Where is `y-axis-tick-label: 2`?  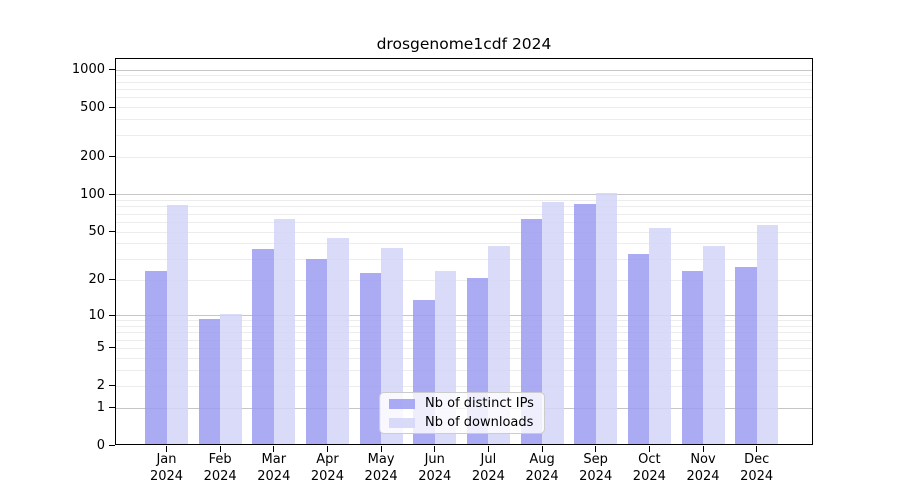 y-axis-tick-label: 2 is located at coordinates (100, 386).